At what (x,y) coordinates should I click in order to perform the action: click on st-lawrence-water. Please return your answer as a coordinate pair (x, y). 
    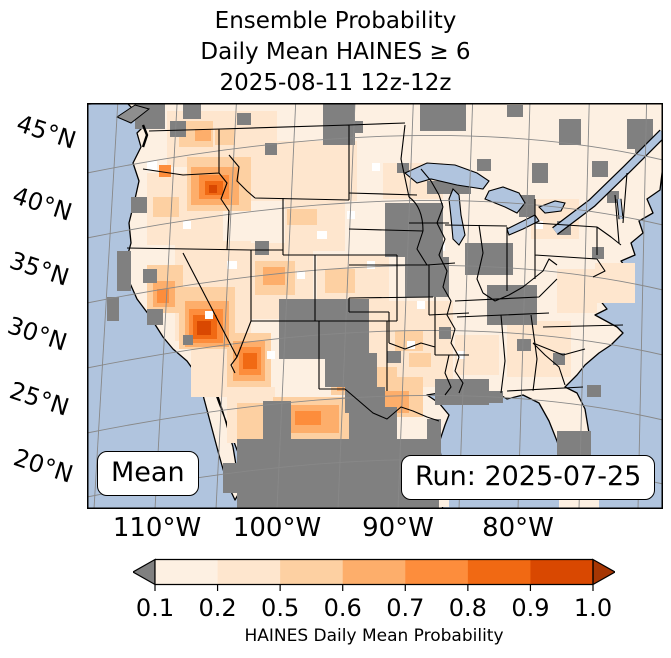
    Looking at the image, I should click on (607, 182).